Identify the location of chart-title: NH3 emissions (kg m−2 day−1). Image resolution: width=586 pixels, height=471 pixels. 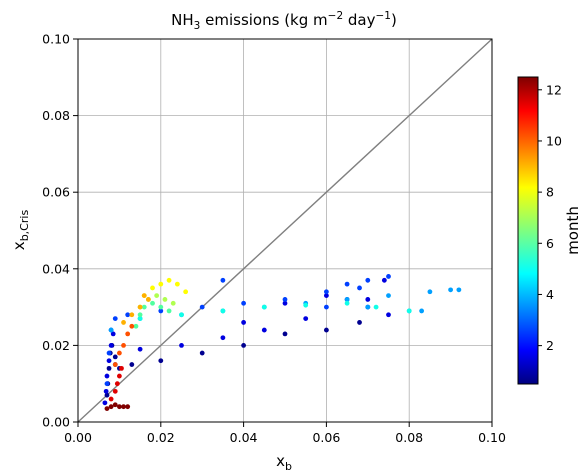
(284, 21).